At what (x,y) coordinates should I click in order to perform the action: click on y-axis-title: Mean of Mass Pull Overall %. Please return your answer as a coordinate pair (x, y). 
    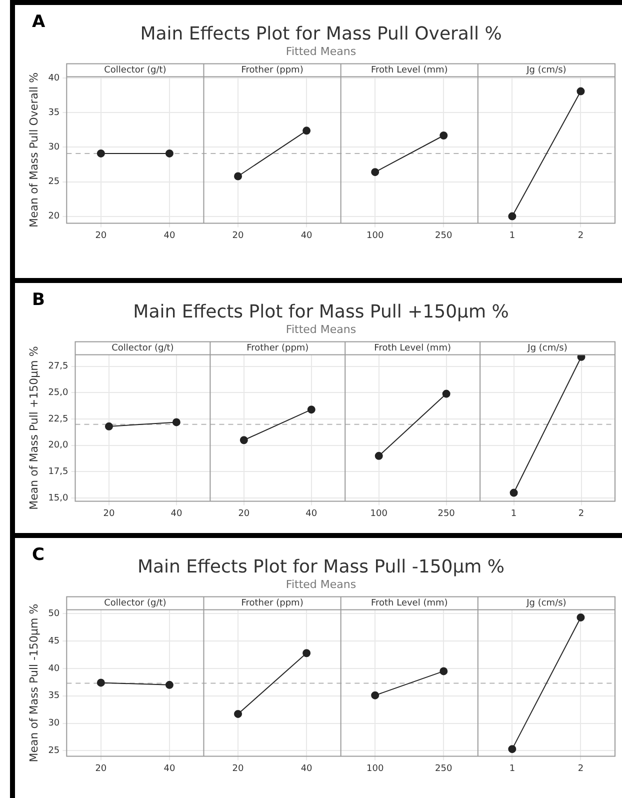
    Looking at the image, I should click on (33, 150).